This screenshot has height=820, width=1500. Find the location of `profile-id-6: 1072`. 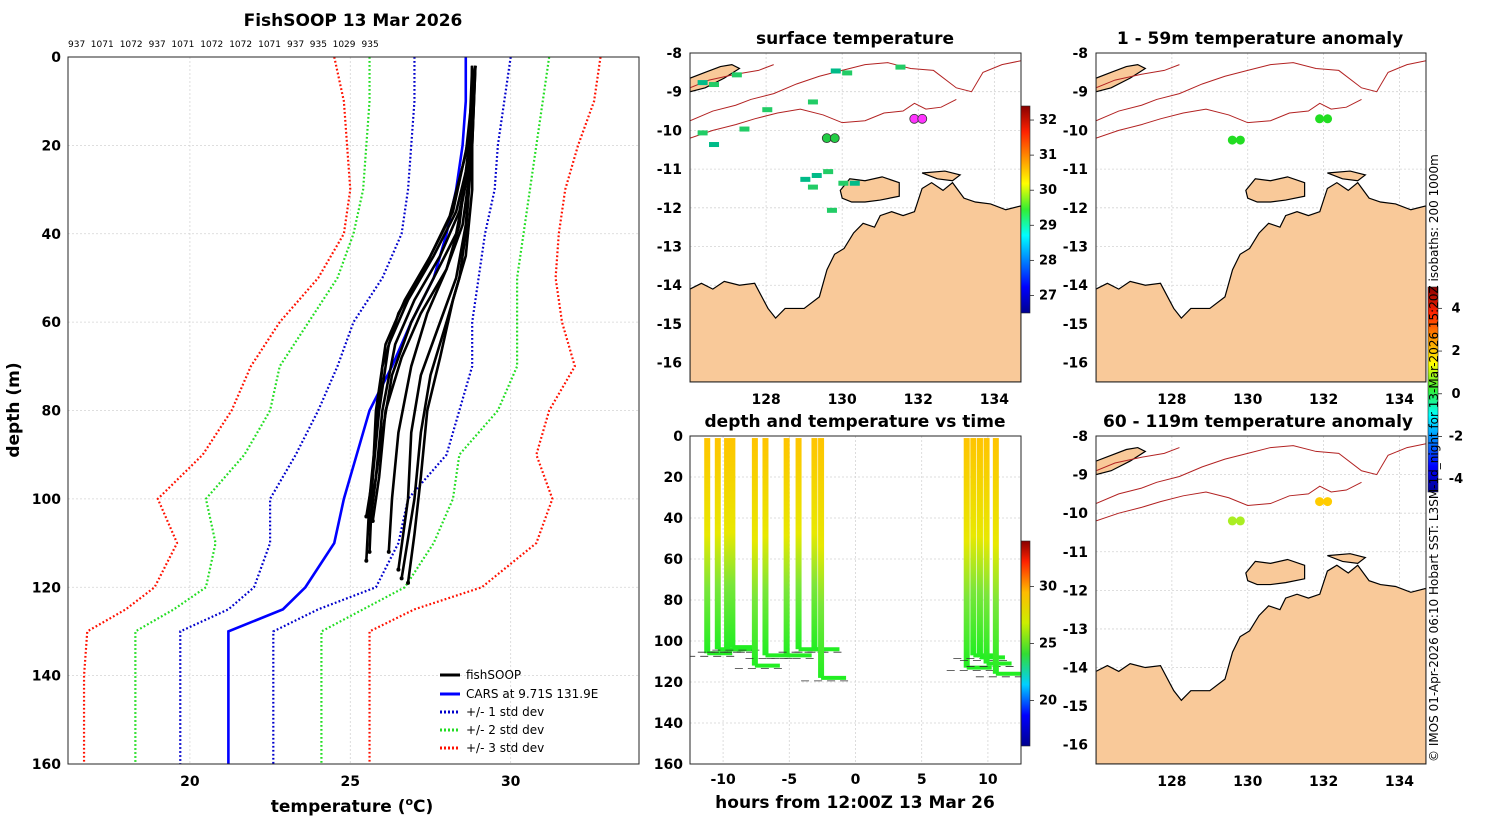

profile-id-6: 1072 is located at coordinates (240, 45).